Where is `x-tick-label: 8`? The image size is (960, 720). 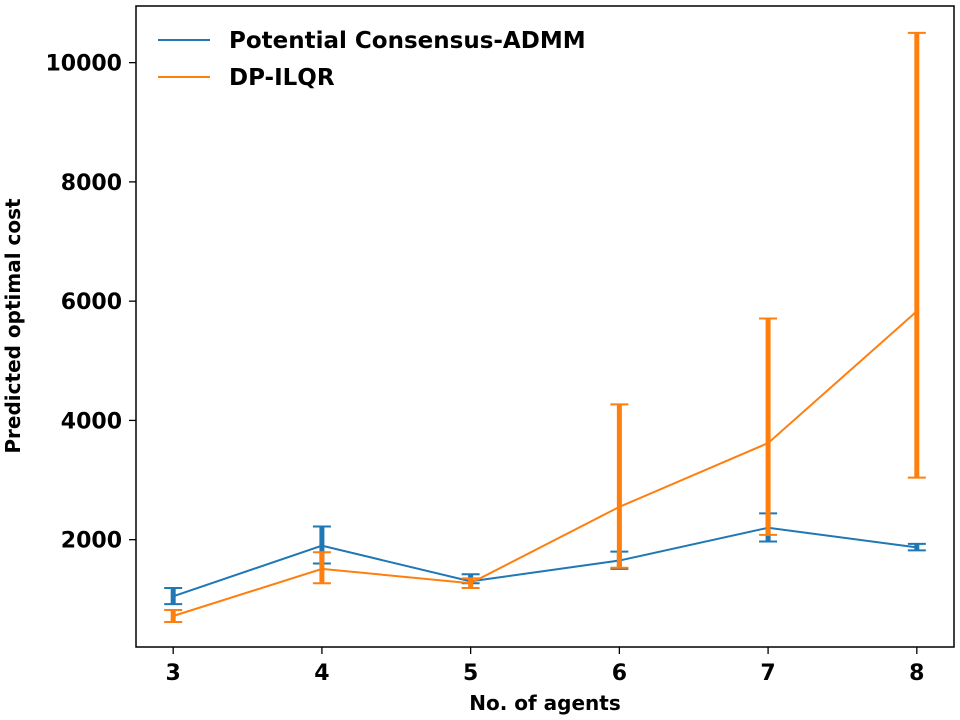
x-tick-label: 8 is located at coordinates (916, 673).